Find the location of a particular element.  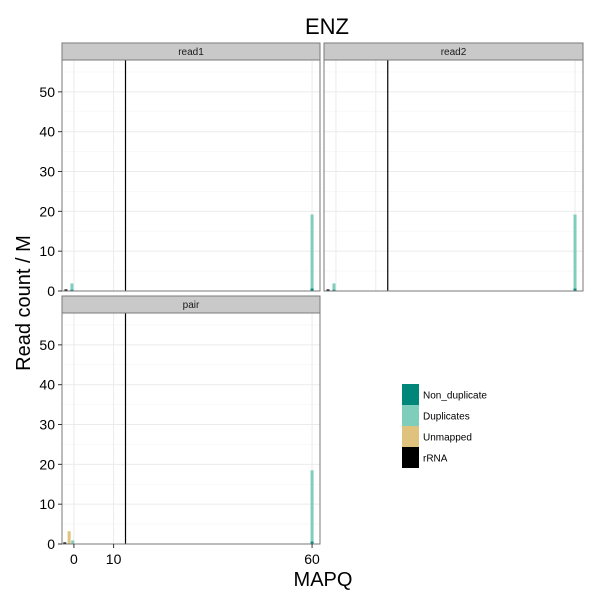

legend-key-rrna is located at coordinates (410, 457).